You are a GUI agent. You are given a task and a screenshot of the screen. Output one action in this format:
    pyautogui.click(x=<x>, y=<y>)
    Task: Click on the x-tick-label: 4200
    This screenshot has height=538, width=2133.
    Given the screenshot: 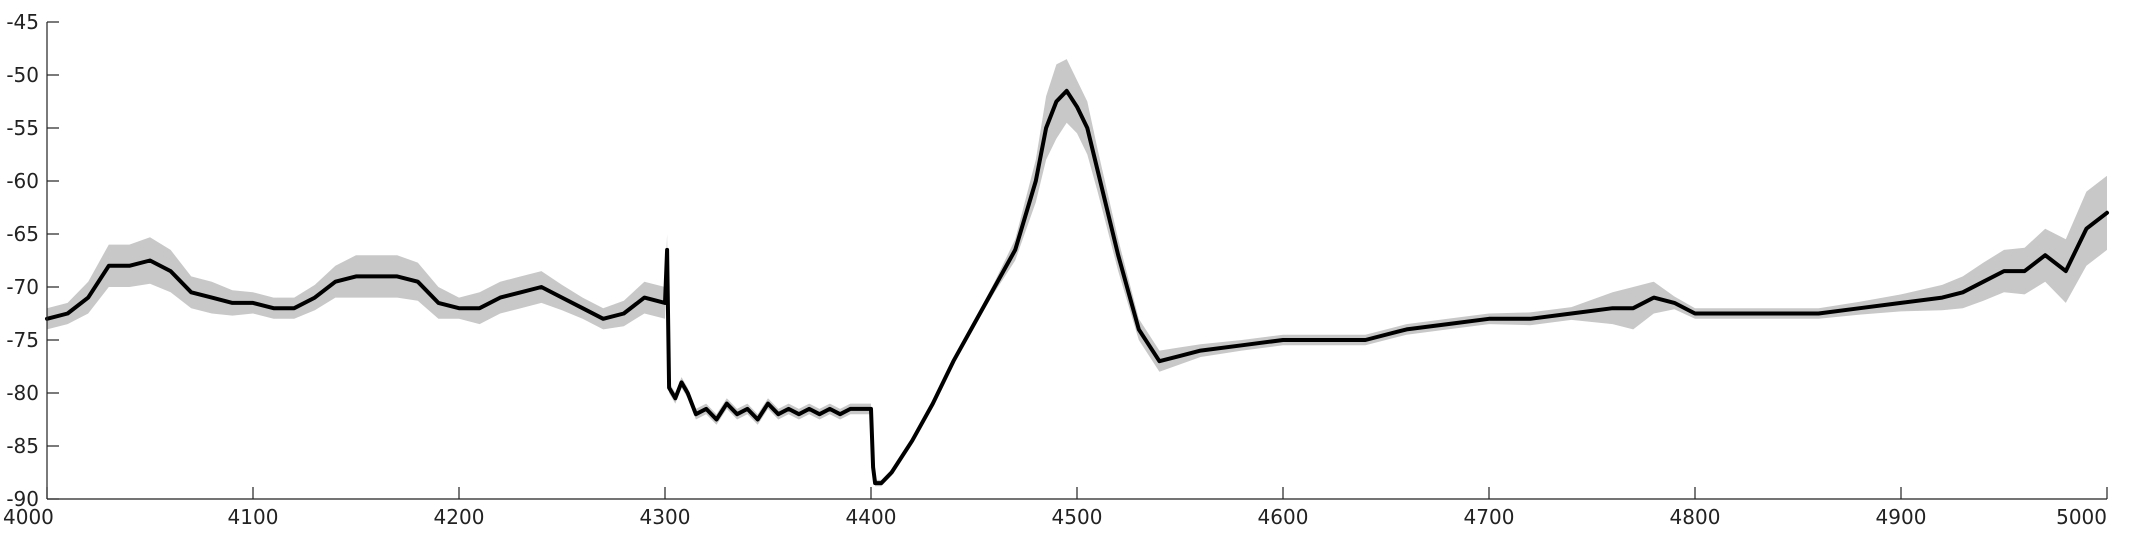 What is the action you would take?
    pyautogui.click(x=459, y=517)
    